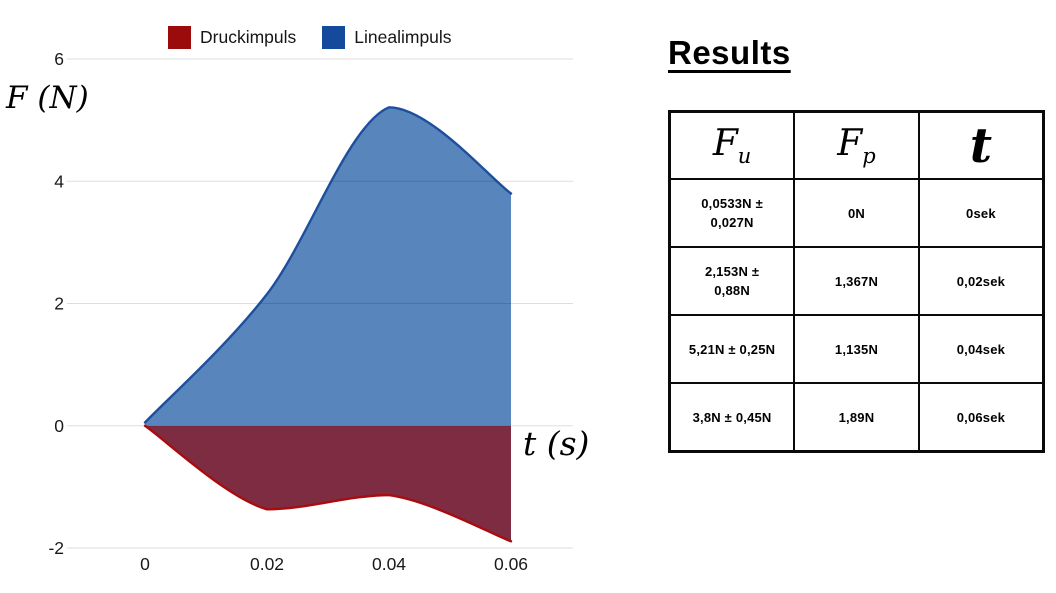  I want to click on legend-label-druckimpuls: Druckimpuls, so click(248, 37).